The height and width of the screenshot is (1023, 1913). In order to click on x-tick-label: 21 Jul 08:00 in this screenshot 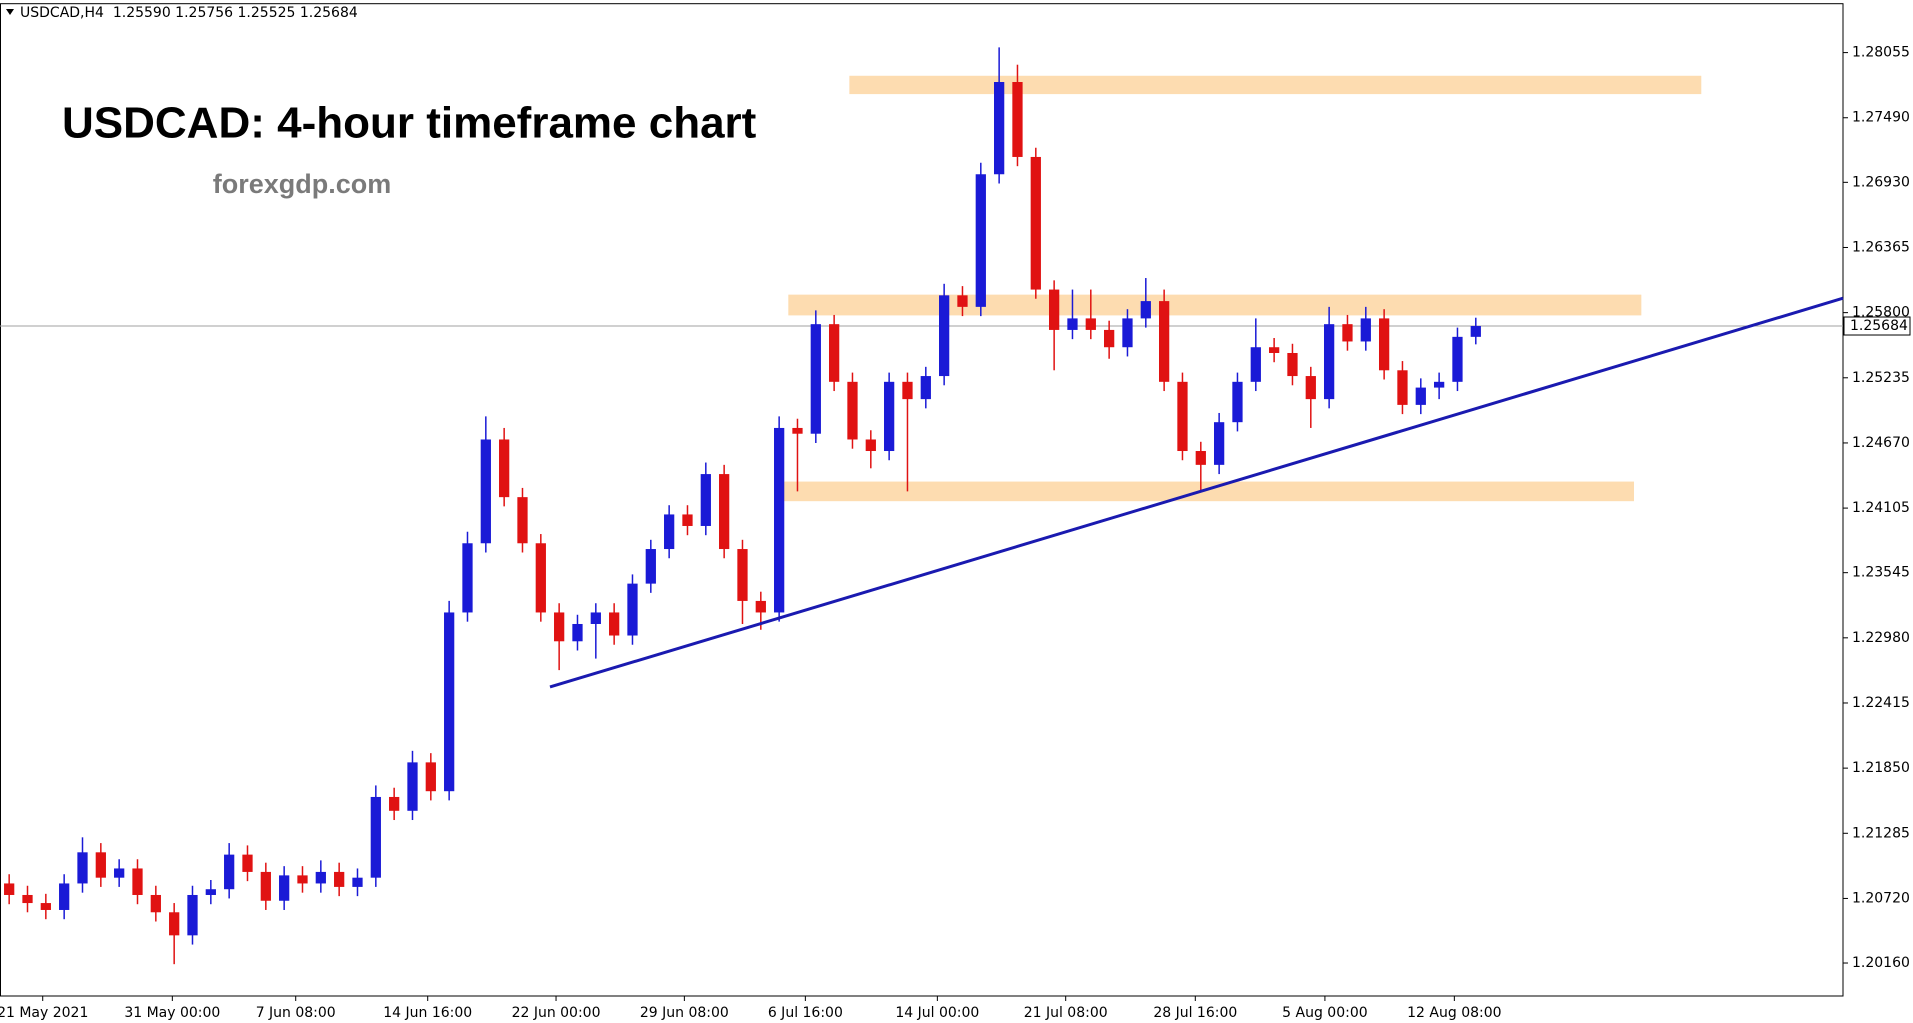, I will do `click(1066, 1013)`.